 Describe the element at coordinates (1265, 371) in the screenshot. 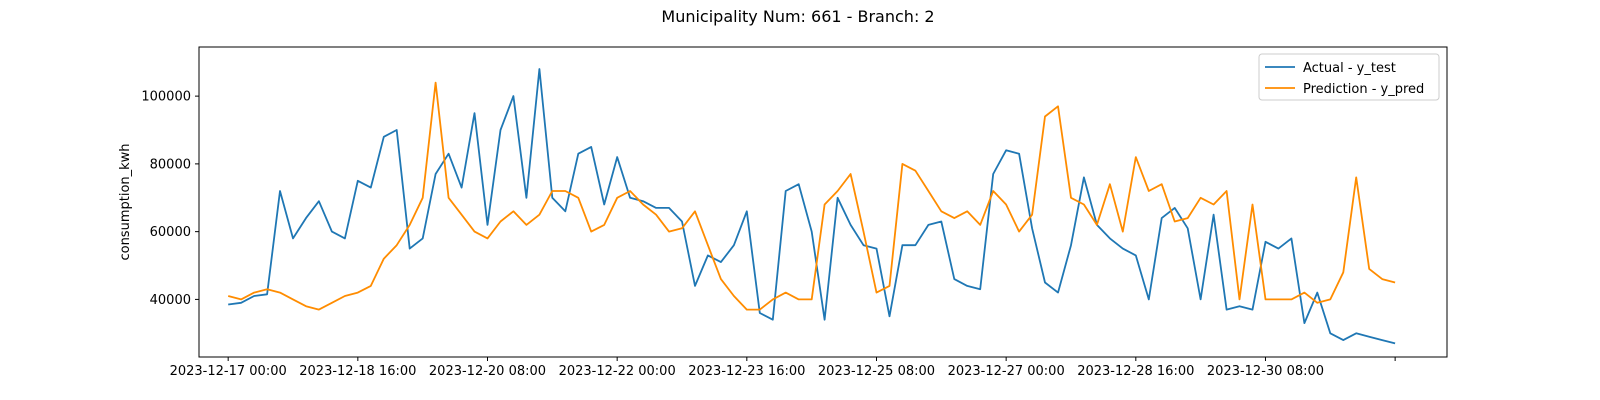

I see `x-tick-label: 2023-12-30 08:00` at that location.